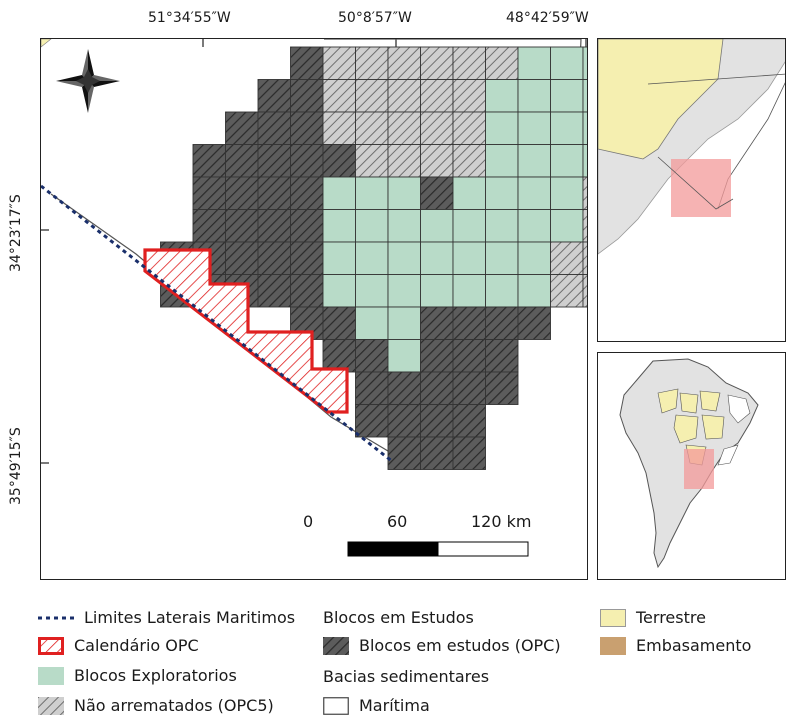 This screenshot has width=789, height=726. I want to click on coord-top-1: 51°34′55″W, so click(189, 18).